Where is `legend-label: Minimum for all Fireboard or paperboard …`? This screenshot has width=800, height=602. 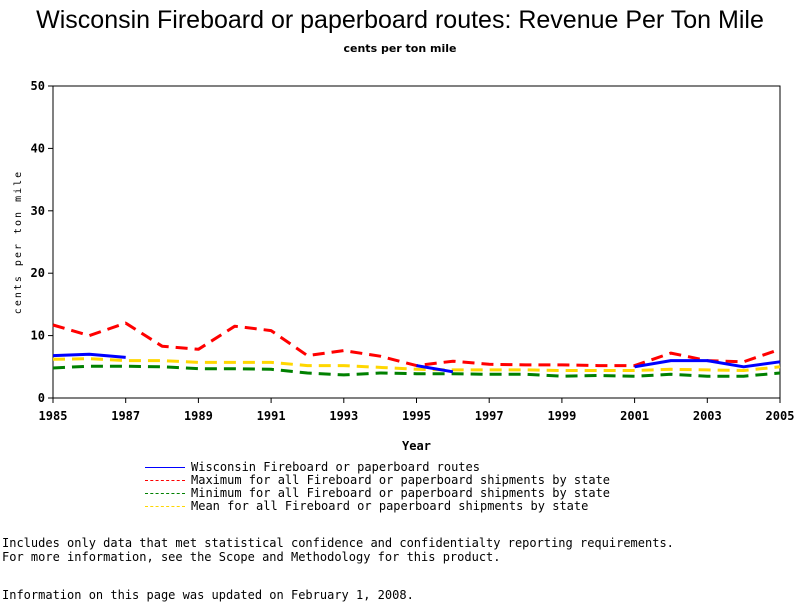 legend-label: Minimum for all Fireboard or paperboard … is located at coordinates (401, 493).